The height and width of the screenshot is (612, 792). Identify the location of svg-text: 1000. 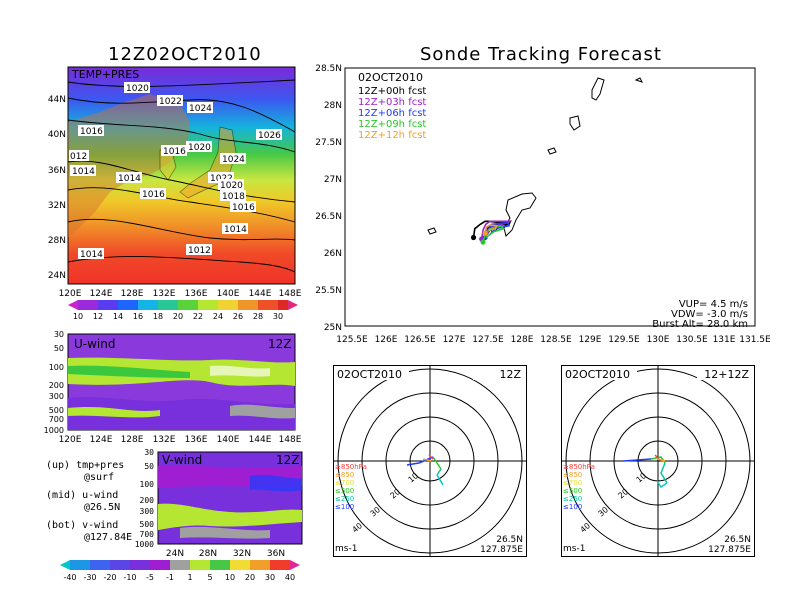
(54, 430).